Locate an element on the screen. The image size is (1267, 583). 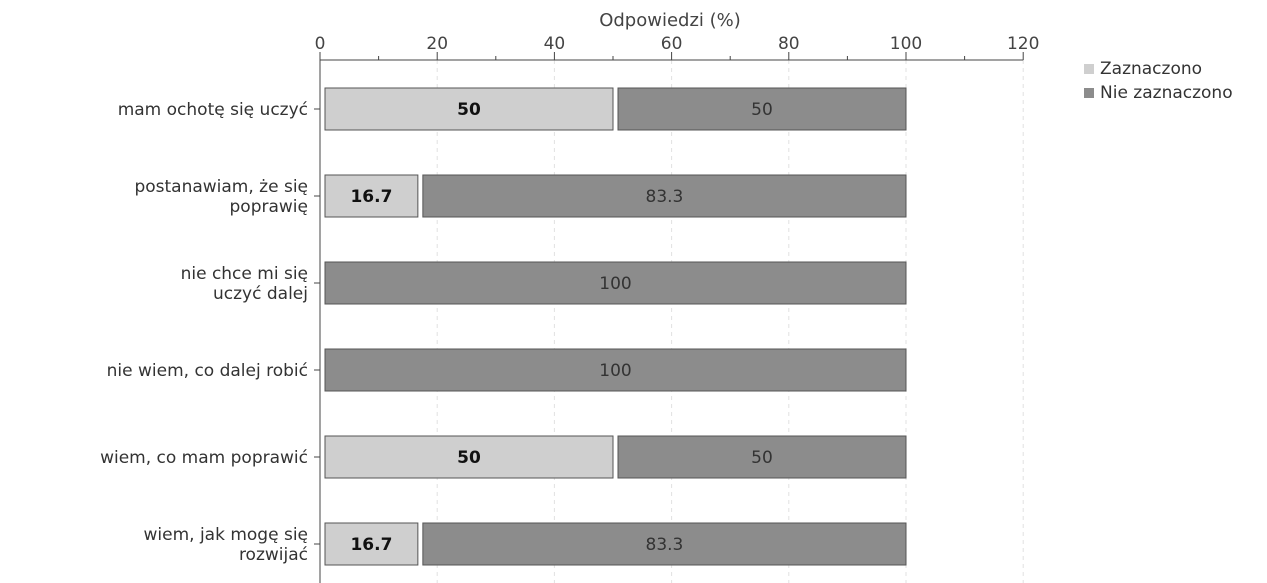
x-tick-label: 0 is located at coordinates (320, 44).